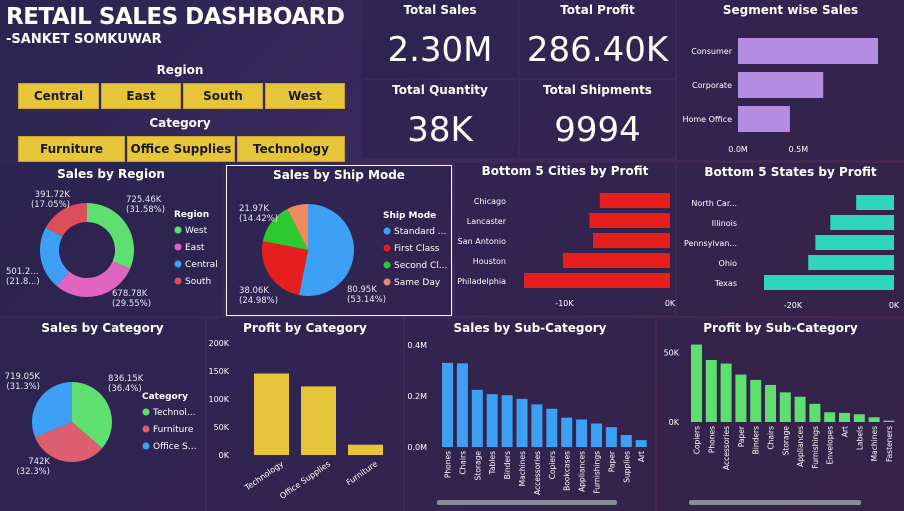 This screenshot has height=511, width=904. I want to click on profitsub-axis-label: Fasteners, so click(889, 444).